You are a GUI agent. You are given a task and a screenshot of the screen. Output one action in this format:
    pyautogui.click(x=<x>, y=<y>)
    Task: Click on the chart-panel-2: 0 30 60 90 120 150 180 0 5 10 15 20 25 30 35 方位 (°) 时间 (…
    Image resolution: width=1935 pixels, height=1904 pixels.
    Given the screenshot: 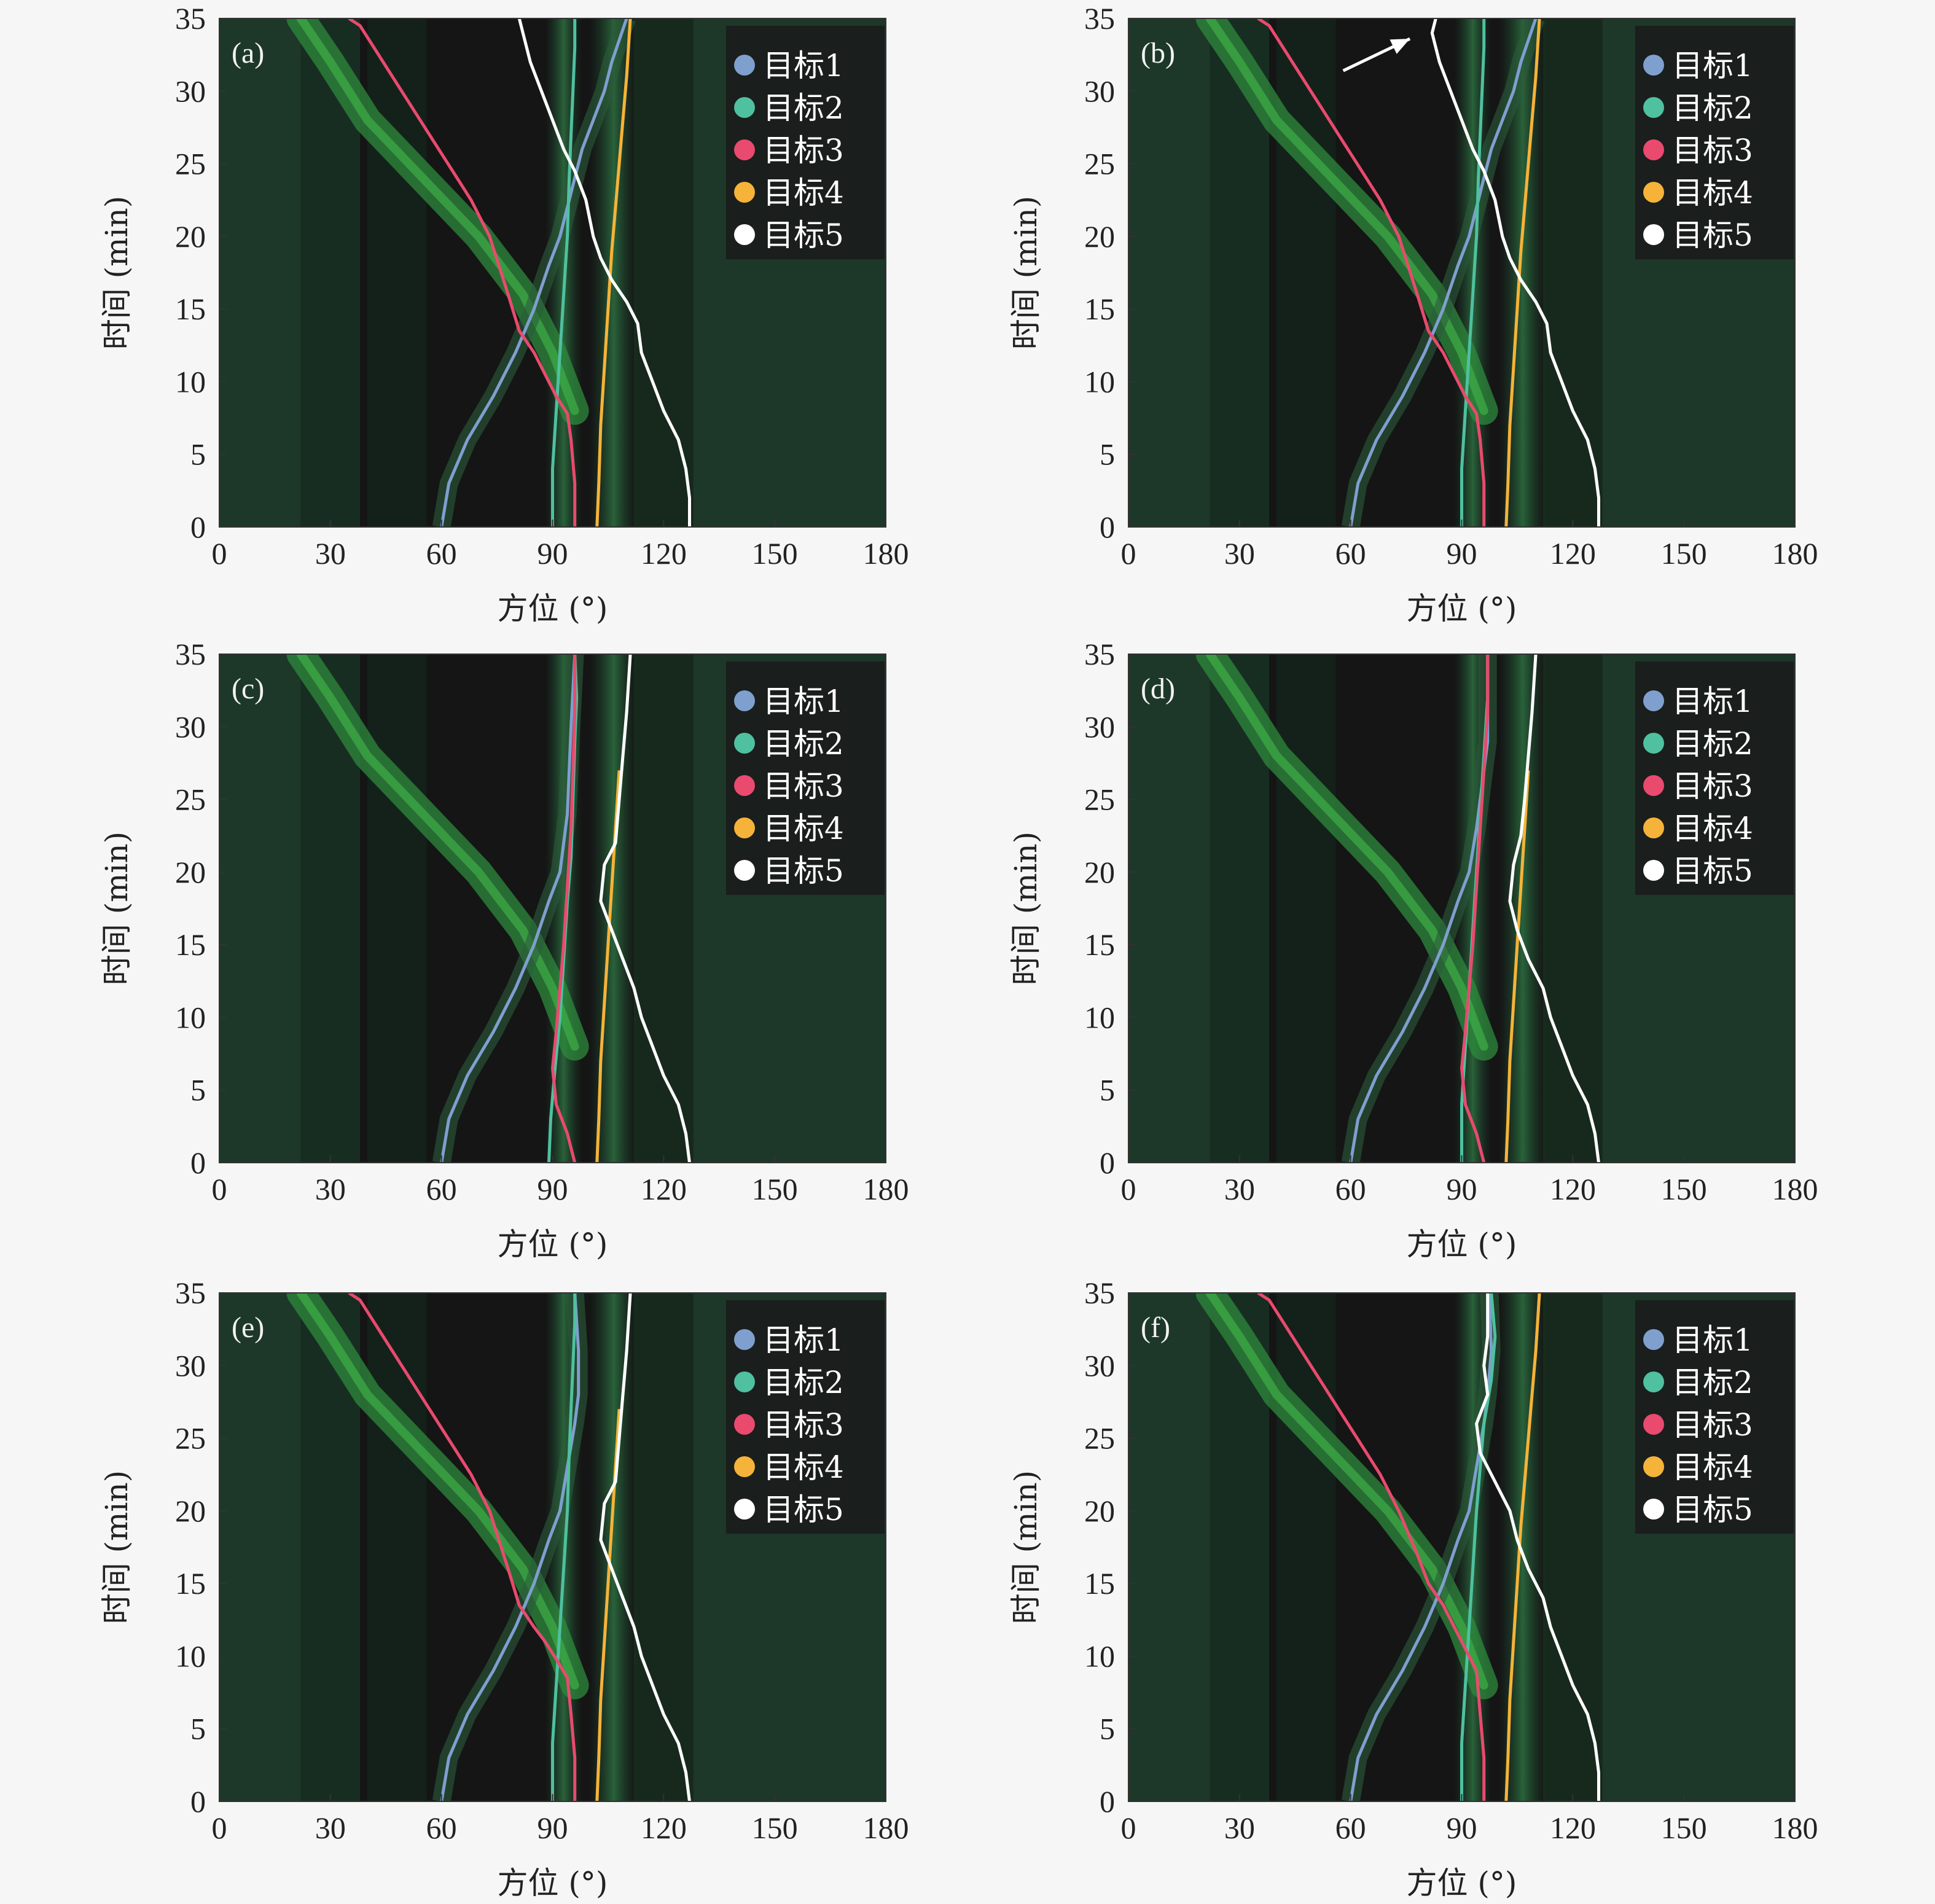 What is the action you would take?
    pyautogui.click(x=1413, y=313)
    